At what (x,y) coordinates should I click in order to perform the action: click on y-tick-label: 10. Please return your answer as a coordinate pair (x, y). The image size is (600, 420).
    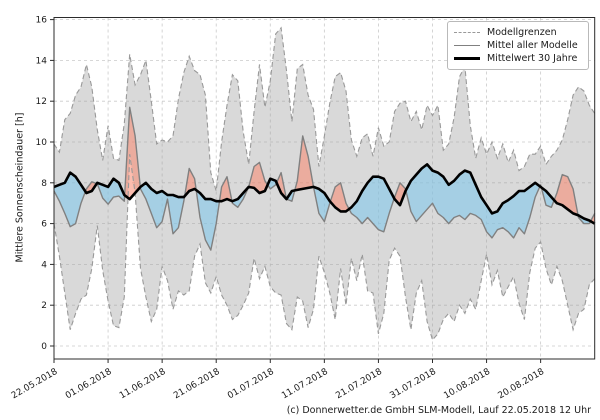
    Looking at the image, I should click on (42, 143).